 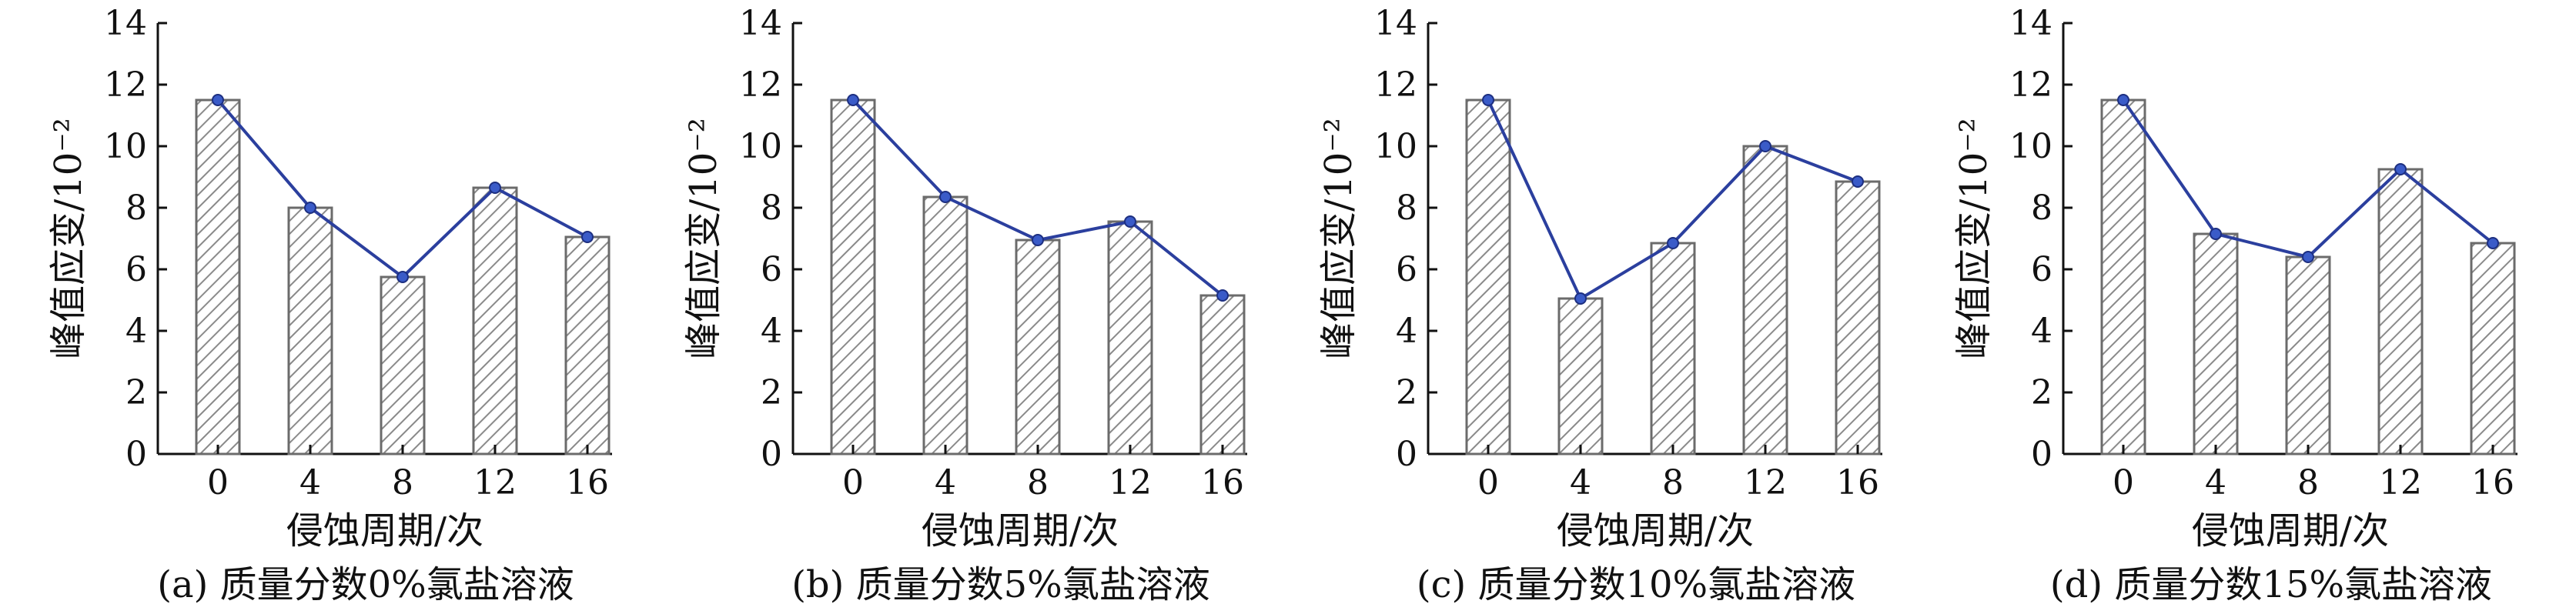 I want to click on panel-caption: (b) 质量分数5%氯盐溶液, so click(x=1000, y=584).